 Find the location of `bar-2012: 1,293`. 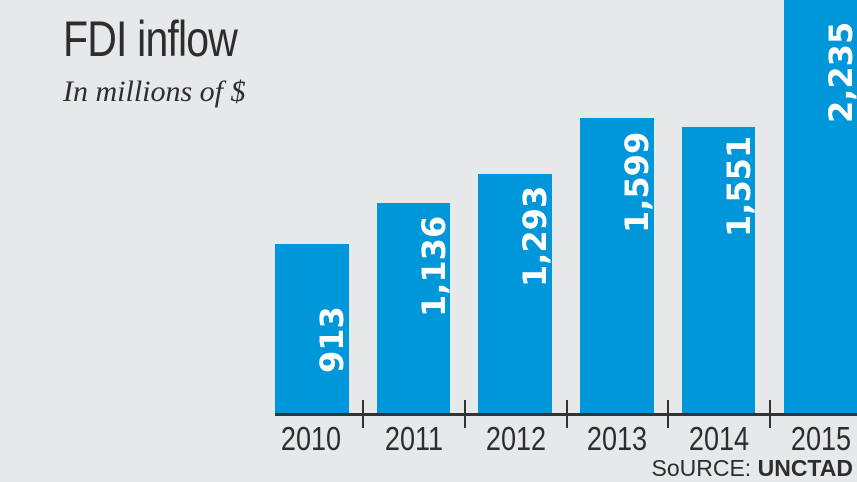

bar-2012: 1,293 is located at coordinates (516, 294).